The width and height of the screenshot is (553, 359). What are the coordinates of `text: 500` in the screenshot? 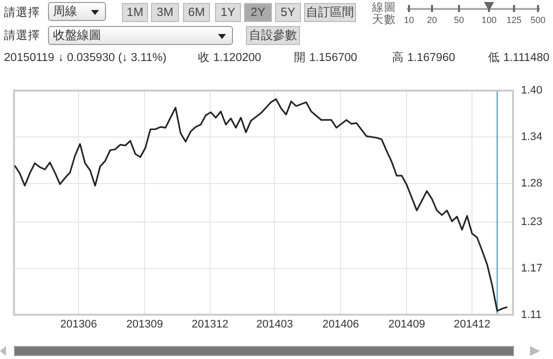 It's located at (538, 20).